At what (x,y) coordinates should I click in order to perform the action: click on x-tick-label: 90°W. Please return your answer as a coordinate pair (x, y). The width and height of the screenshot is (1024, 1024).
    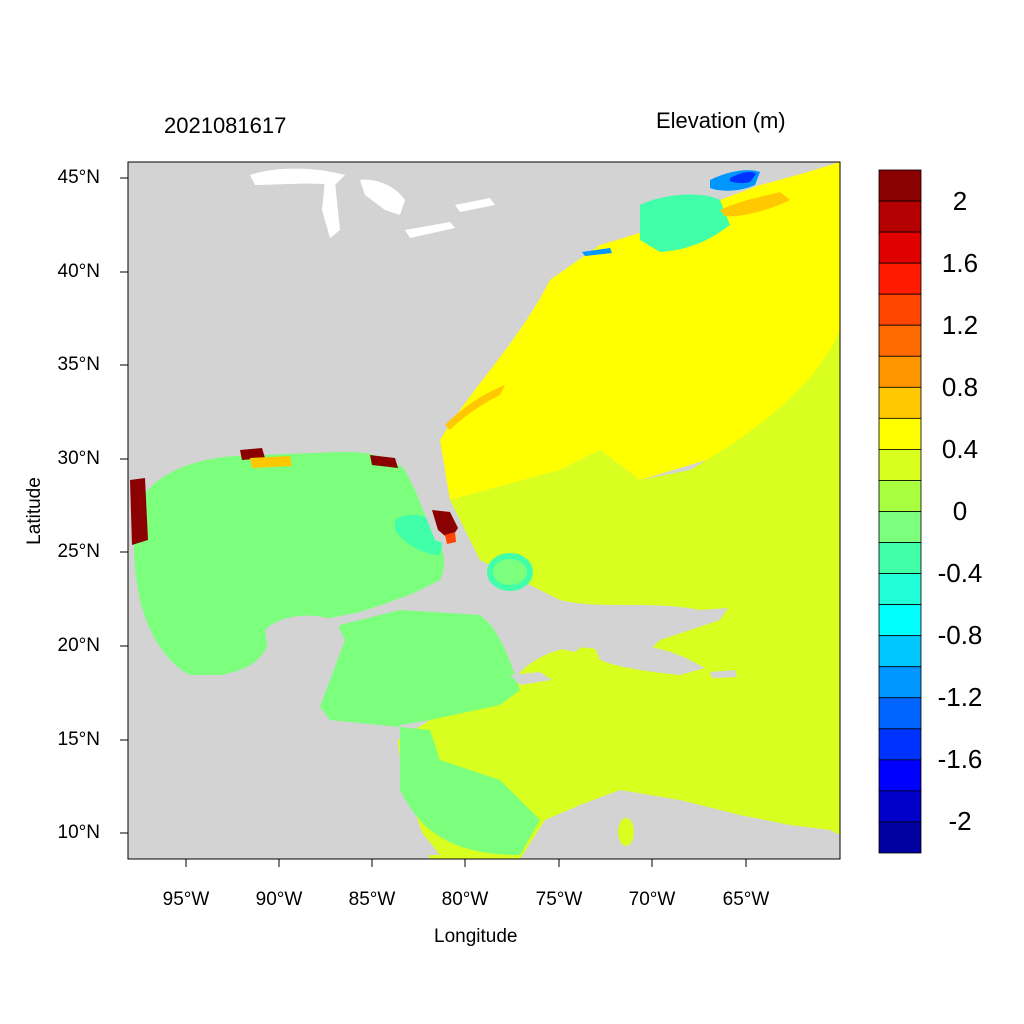
    Looking at the image, I should click on (279, 899).